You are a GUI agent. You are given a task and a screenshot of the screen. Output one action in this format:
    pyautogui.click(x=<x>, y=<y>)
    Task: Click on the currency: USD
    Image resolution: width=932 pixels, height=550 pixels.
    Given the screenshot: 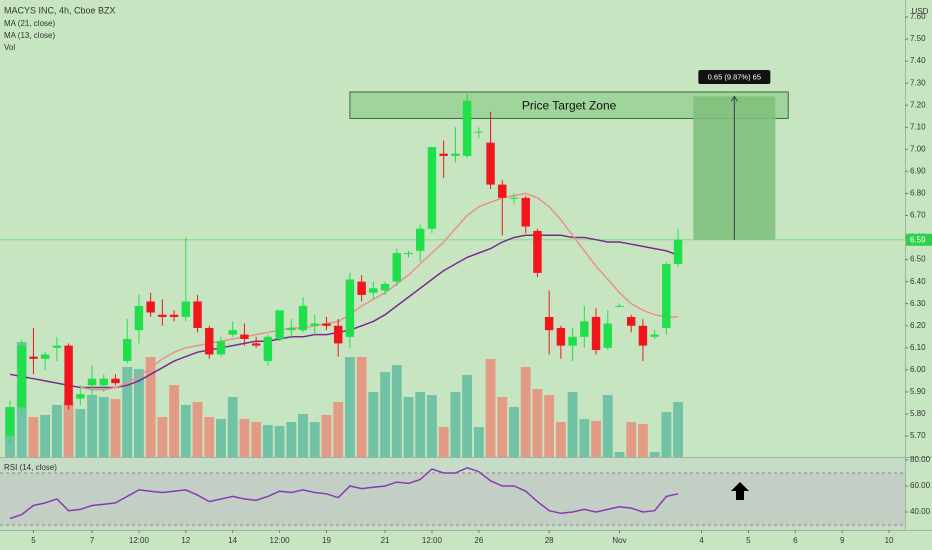 What is the action you would take?
    pyautogui.click(x=920, y=11)
    